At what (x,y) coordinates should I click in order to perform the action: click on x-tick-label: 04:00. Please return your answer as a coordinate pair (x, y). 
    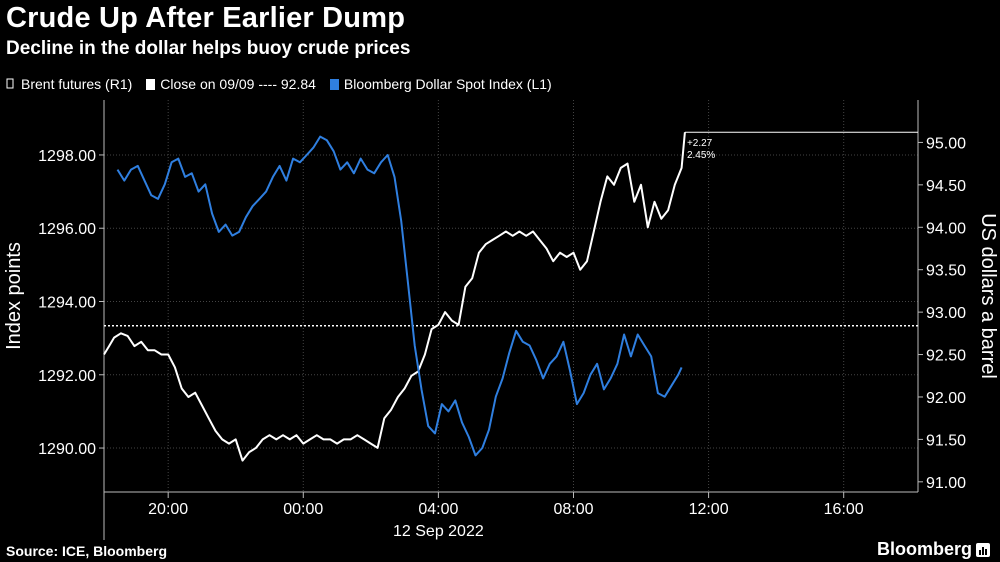
    Looking at the image, I should click on (438, 509).